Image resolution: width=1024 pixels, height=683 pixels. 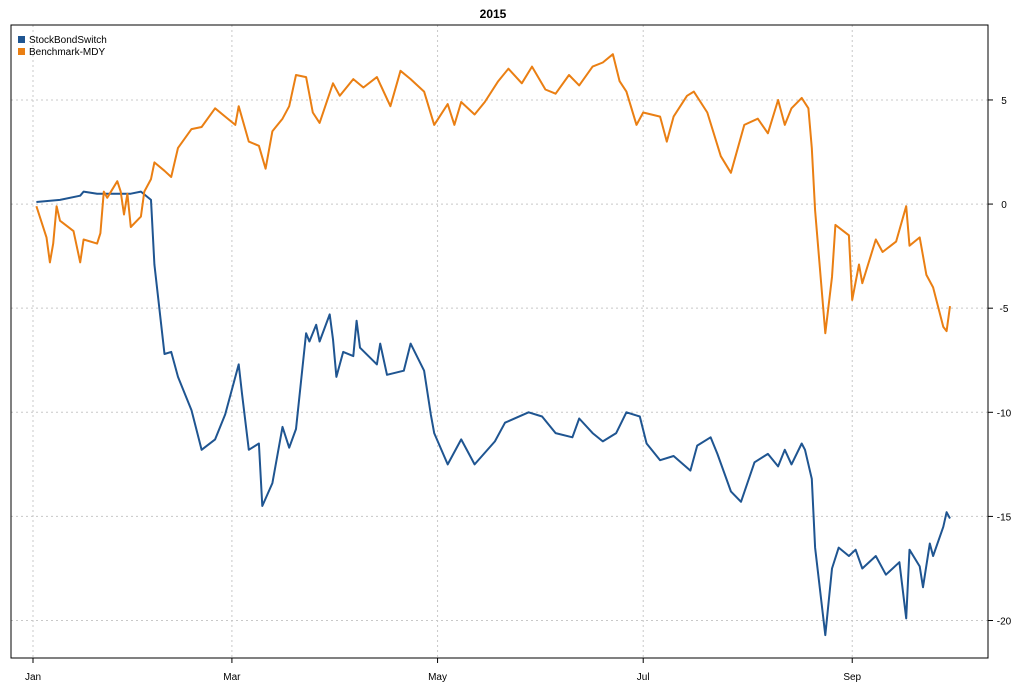 I want to click on chart-title: 2015, so click(x=493, y=14).